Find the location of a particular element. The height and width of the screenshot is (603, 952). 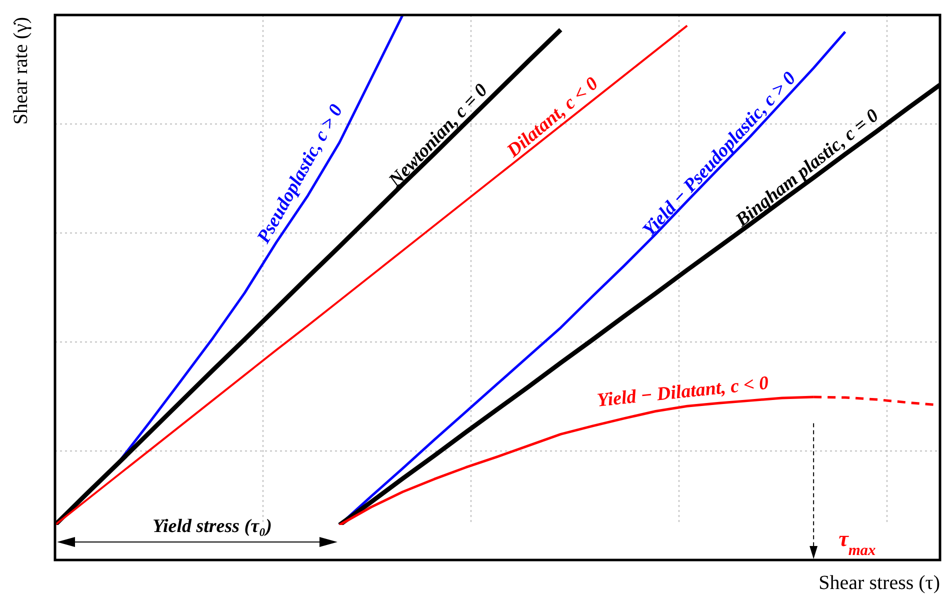

y-axis-title: Shear rate (γ̇) is located at coordinates (21, 71).